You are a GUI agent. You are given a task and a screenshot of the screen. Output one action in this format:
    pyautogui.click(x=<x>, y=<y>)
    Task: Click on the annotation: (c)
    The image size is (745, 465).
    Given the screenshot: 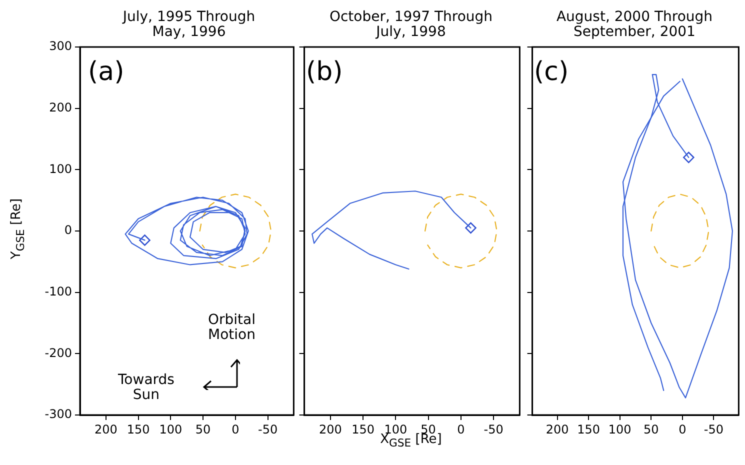 What is the action you would take?
    pyautogui.click(x=551, y=72)
    